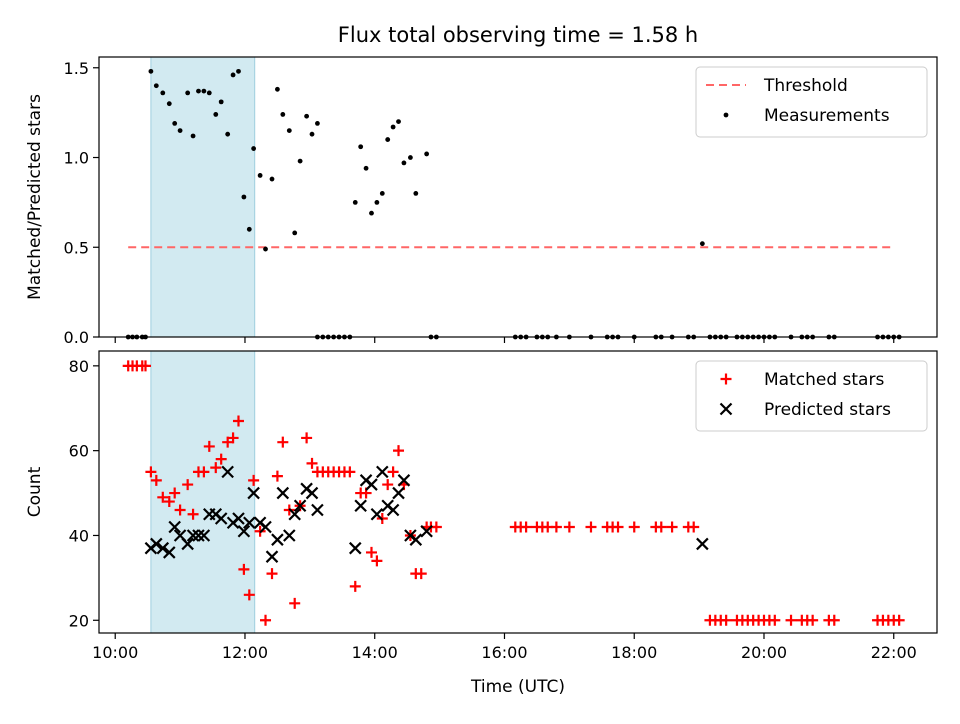  I want to click on y-tick-label: 80, so click(79, 366).